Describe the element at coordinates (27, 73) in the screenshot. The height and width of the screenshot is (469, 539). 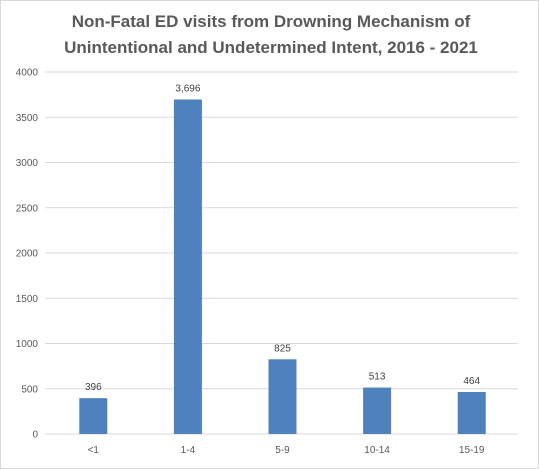
I see `y-tick-label: 4000` at that location.